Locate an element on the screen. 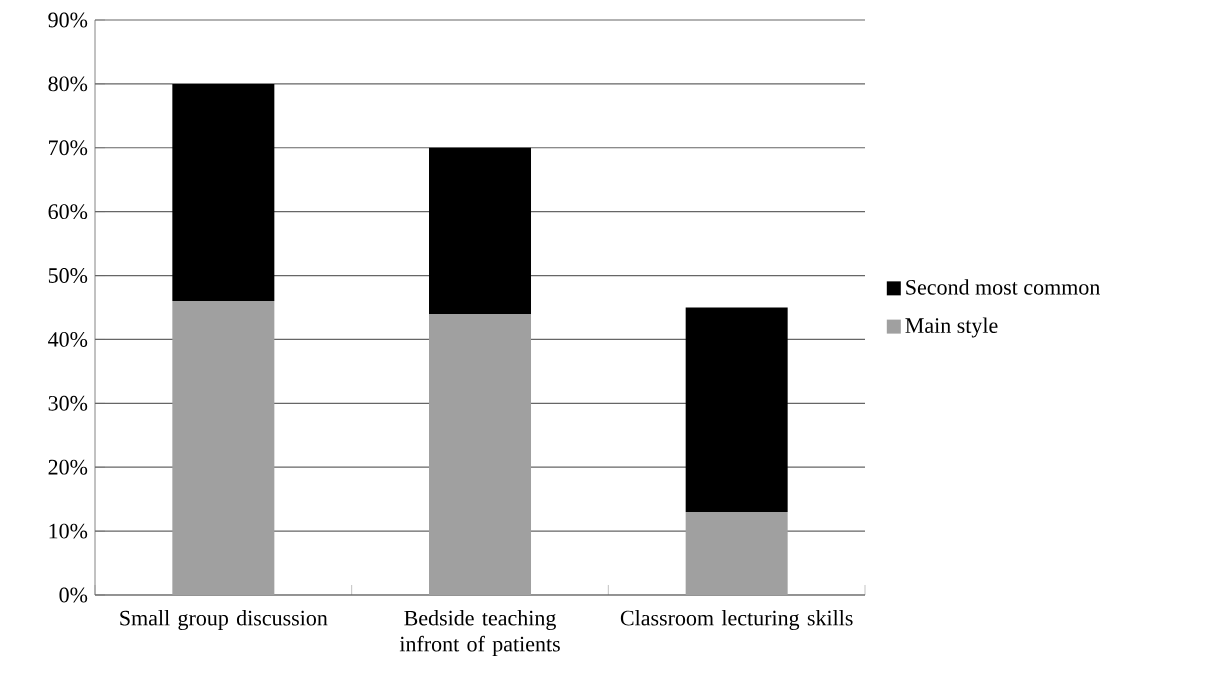 The height and width of the screenshot is (690, 1215). legend-label: Main style is located at coordinates (951, 327).